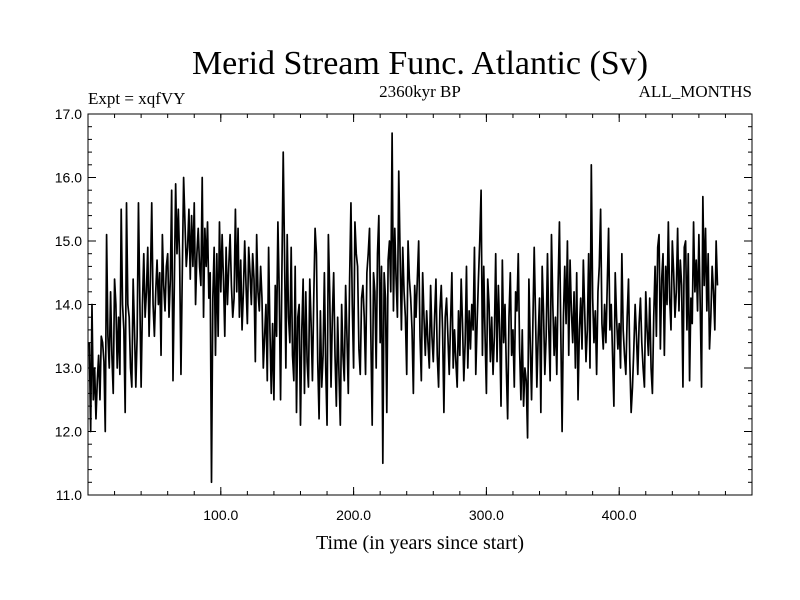  Describe the element at coordinates (68, 114) in the screenshot. I see `y-tick-label: 17.0` at that location.